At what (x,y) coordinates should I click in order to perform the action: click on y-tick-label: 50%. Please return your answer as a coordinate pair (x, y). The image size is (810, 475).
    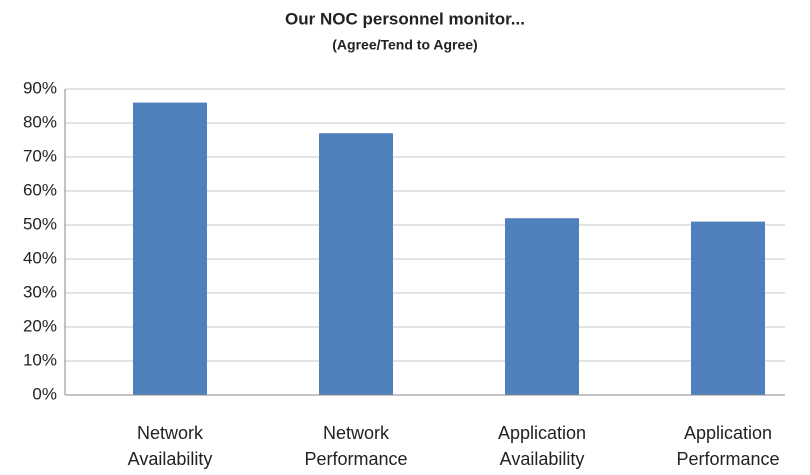
    Looking at the image, I should click on (40, 223).